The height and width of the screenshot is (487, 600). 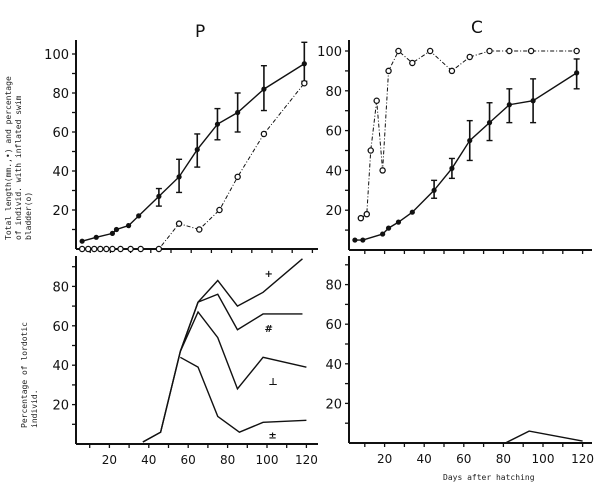 What do you see at coordinates (384, 459) in the screenshot?
I see `x-tick-label: 20` at bounding box center [384, 459].